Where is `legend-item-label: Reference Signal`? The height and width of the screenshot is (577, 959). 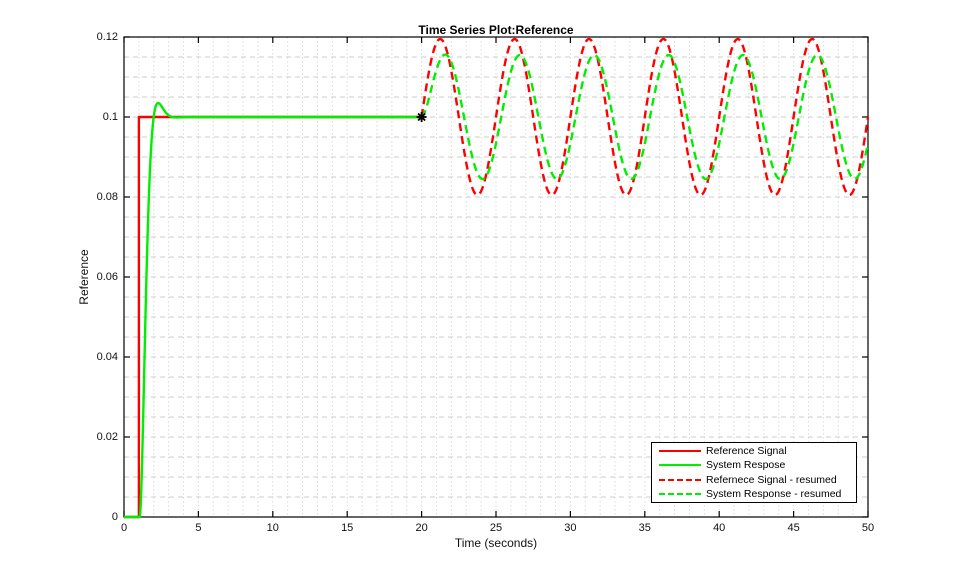
legend-item-label: Reference Signal is located at coordinates (746, 451).